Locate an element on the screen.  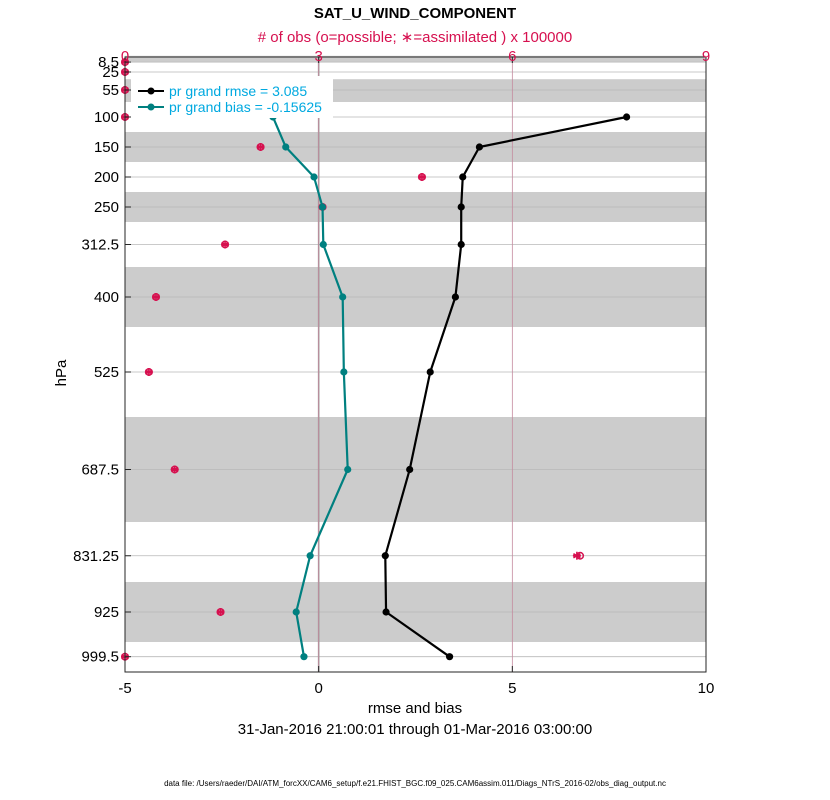
y-tick-label: 525 is located at coordinates (106, 372).